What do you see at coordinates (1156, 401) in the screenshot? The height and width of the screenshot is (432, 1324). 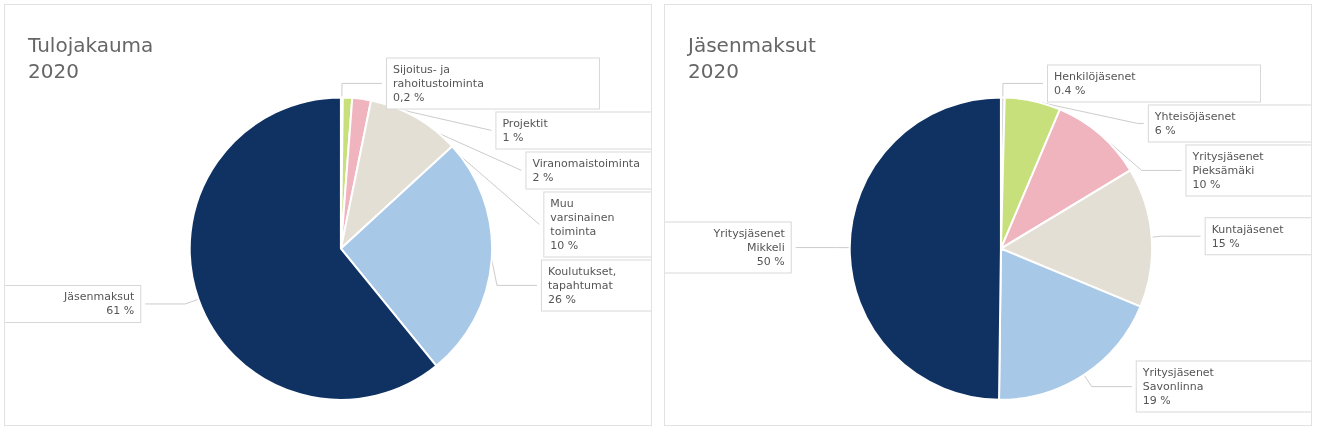 I see `data-label: 19 %` at bounding box center [1156, 401].